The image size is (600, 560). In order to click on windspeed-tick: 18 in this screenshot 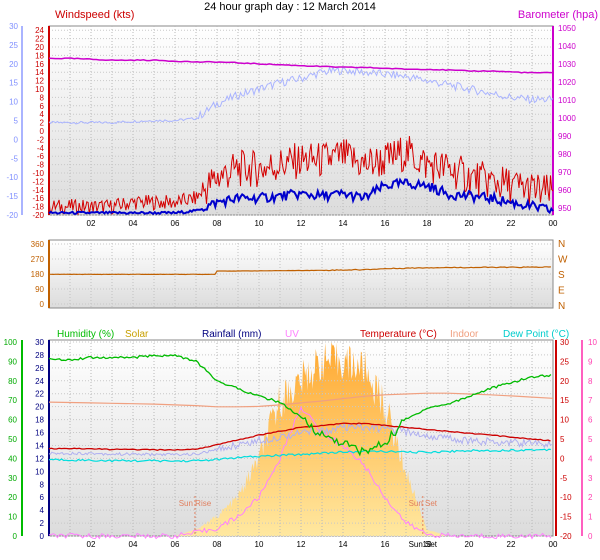, I will do `click(39, 55)`.